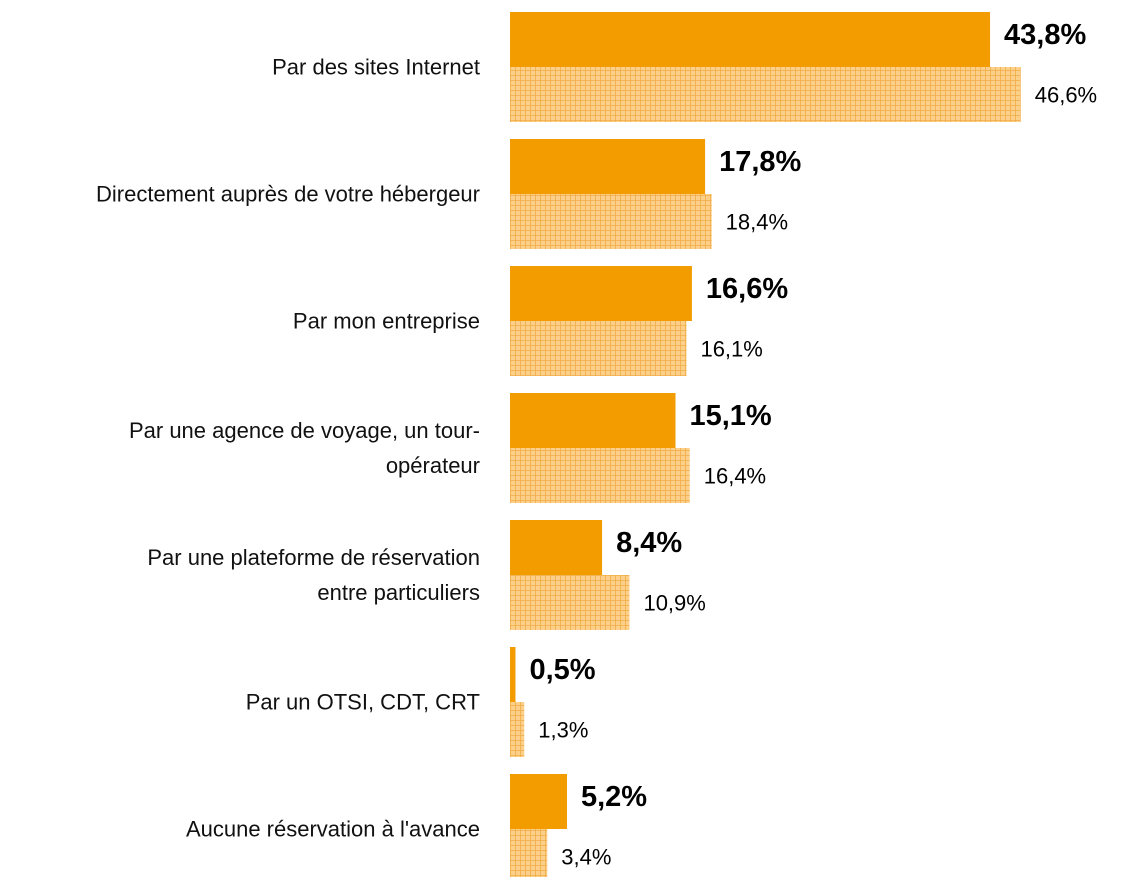 The image size is (1124, 877). What do you see at coordinates (757, 221) in the screenshot?
I see `value-label: 18,4%` at bounding box center [757, 221].